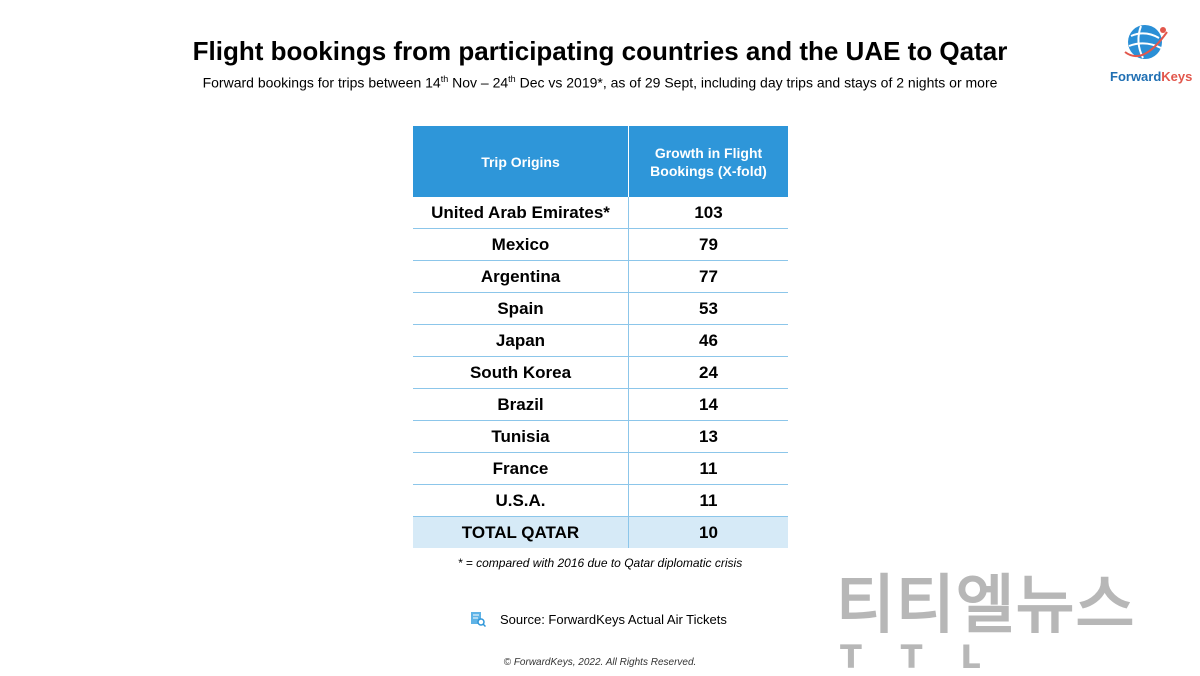 The height and width of the screenshot is (676, 1200). What do you see at coordinates (521, 244) in the screenshot?
I see `origin-cell: Mexico` at bounding box center [521, 244].